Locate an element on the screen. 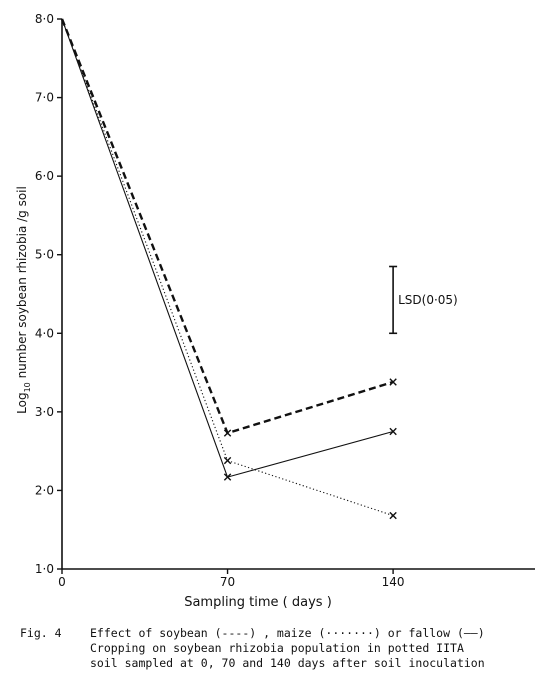 This screenshot has width=555, height=690. x-tick-group: 0 70 140 is located at coordinates (231, 579).